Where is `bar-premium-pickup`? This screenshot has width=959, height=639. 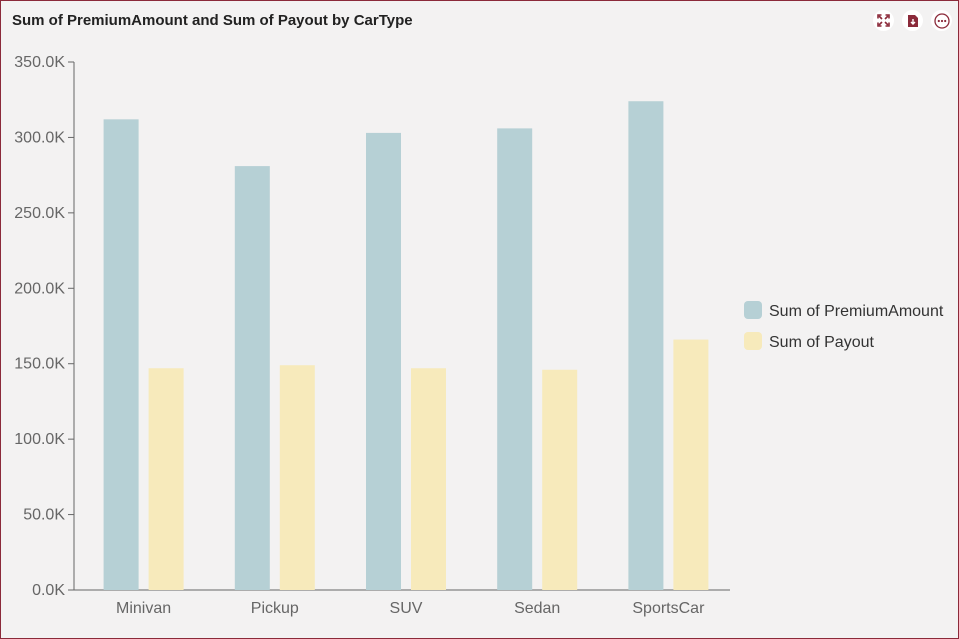 bar-premium-pickup is located at coordinates (252, 378).